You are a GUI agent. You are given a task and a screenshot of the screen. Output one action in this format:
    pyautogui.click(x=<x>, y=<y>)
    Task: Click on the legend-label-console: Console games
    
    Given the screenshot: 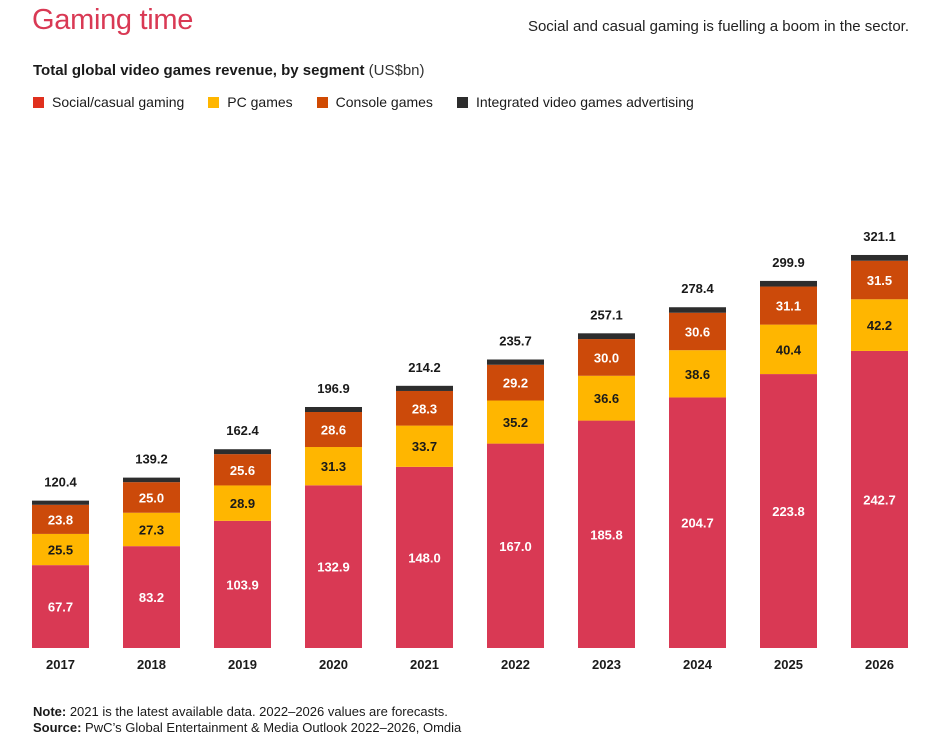 What is the action you would take?
    pyautogui.click(x=384, y=102)
    